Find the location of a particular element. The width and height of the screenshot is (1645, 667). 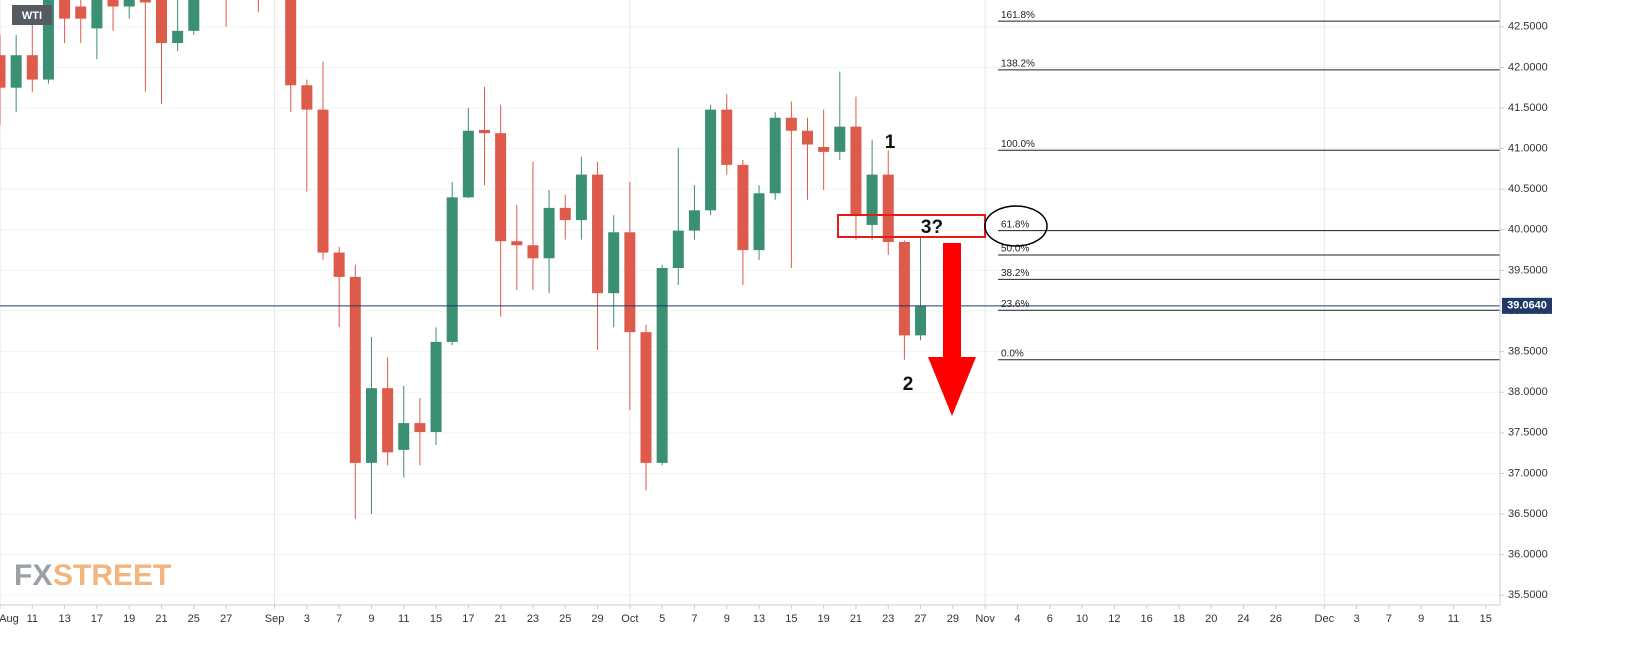

y-tick-label: 35.5000 is located at coordinates (1528, 595).